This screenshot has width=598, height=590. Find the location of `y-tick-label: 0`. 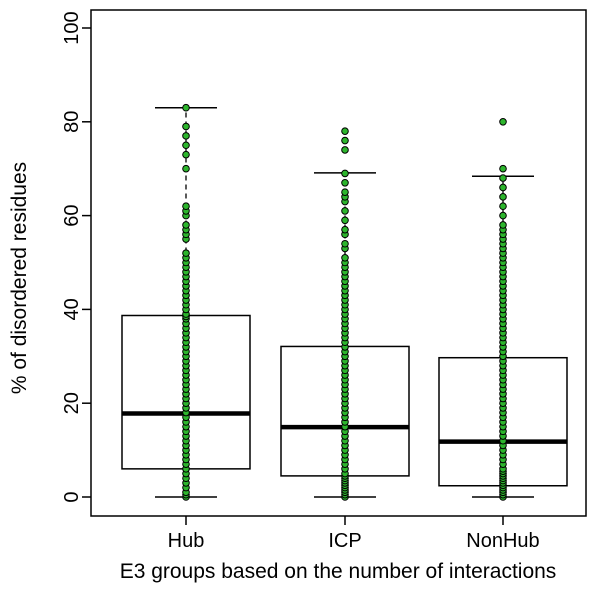

y-tick-label: 0 is located at coordinates (72, 496).